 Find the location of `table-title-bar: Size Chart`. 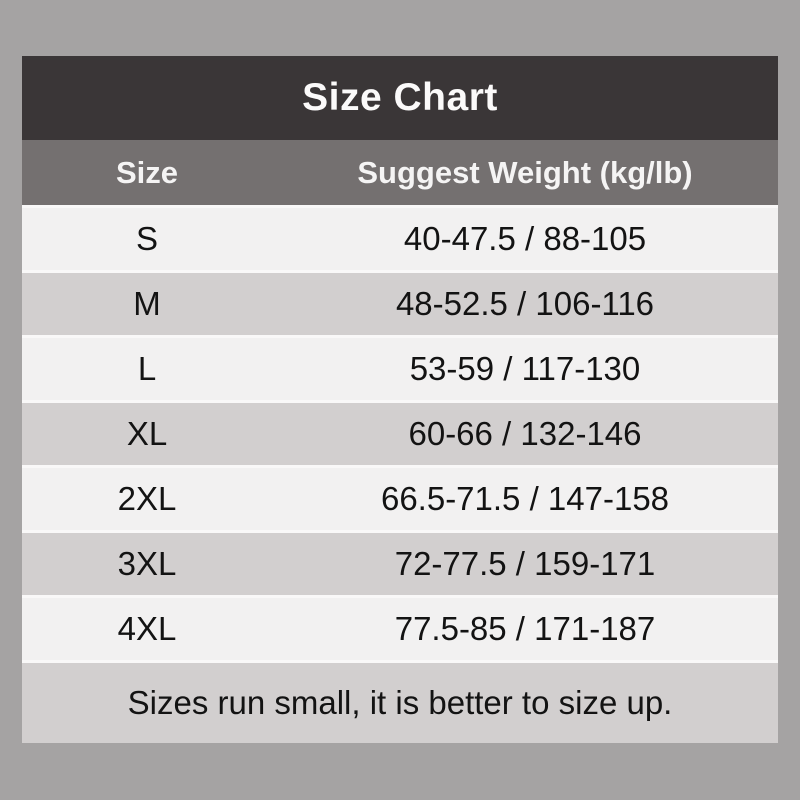

table-title-bar: Size Chart is located at coordinates (400, 98).